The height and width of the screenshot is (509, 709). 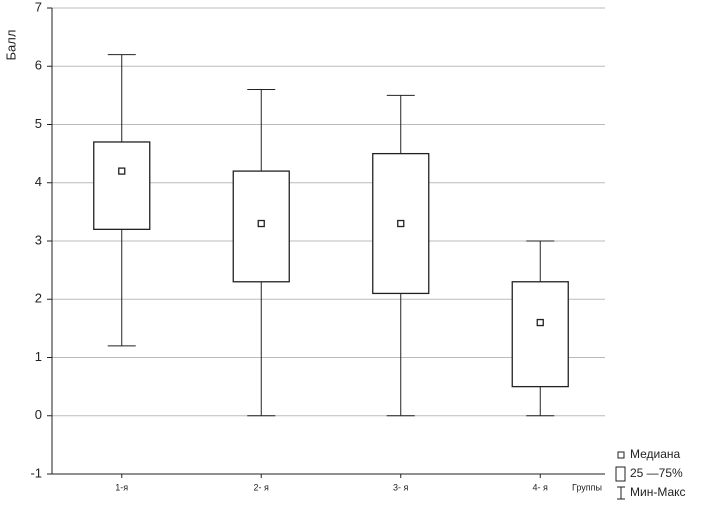 I want to click on x-tick-label: 2- я, so click(x=262, y=487).